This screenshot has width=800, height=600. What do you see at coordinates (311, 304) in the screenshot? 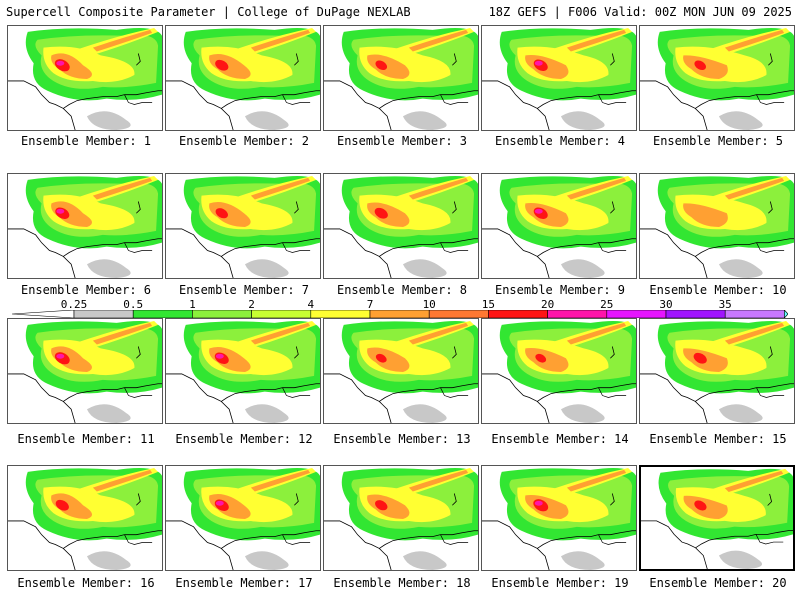
I see `legend-level-label: 4` at bounding box center [311, 304].